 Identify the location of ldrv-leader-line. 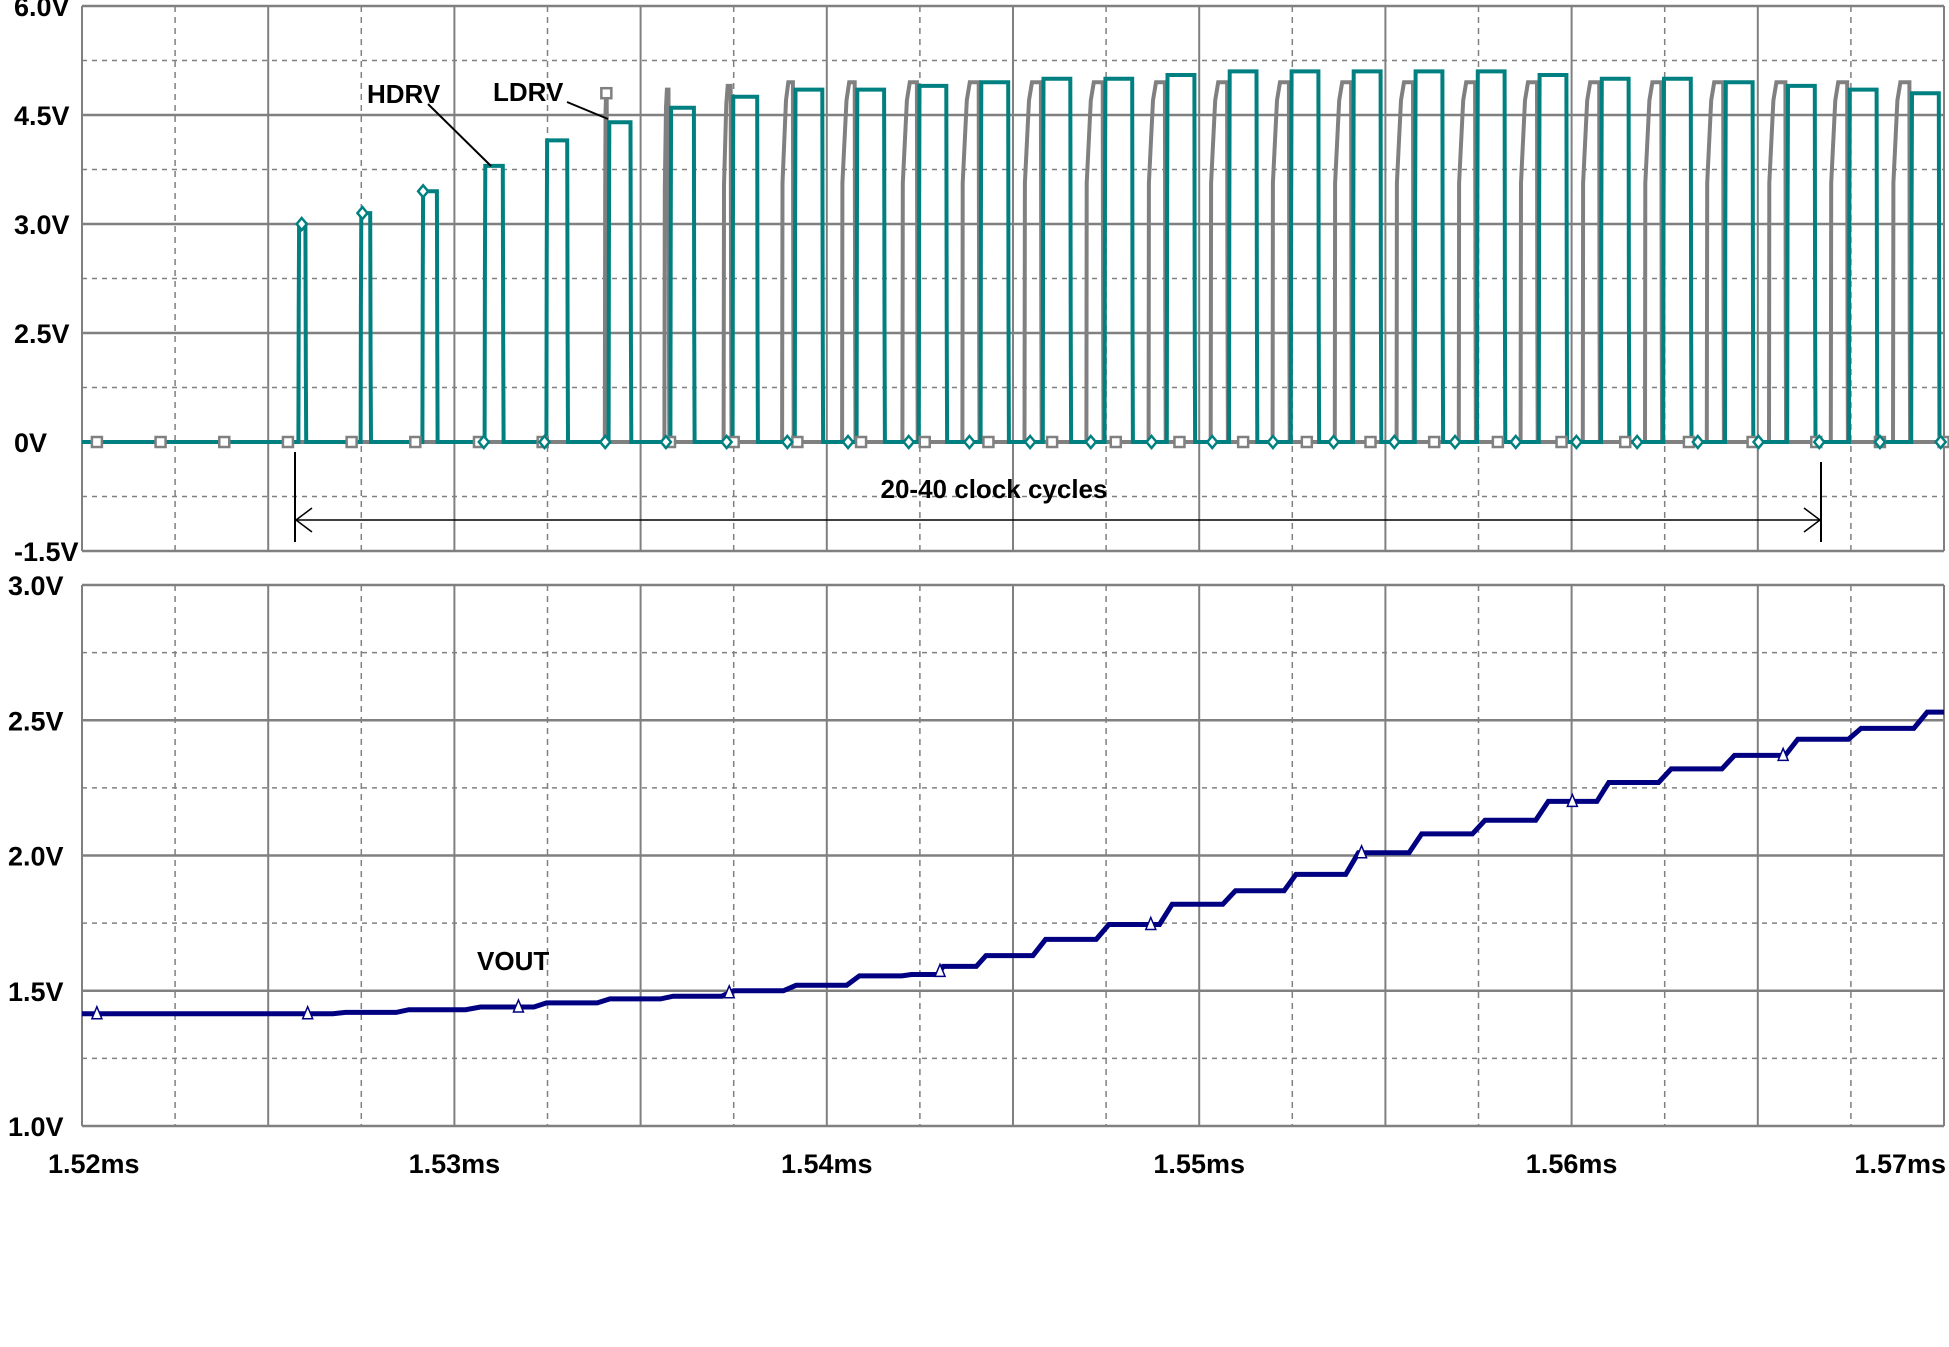
(587, 110).